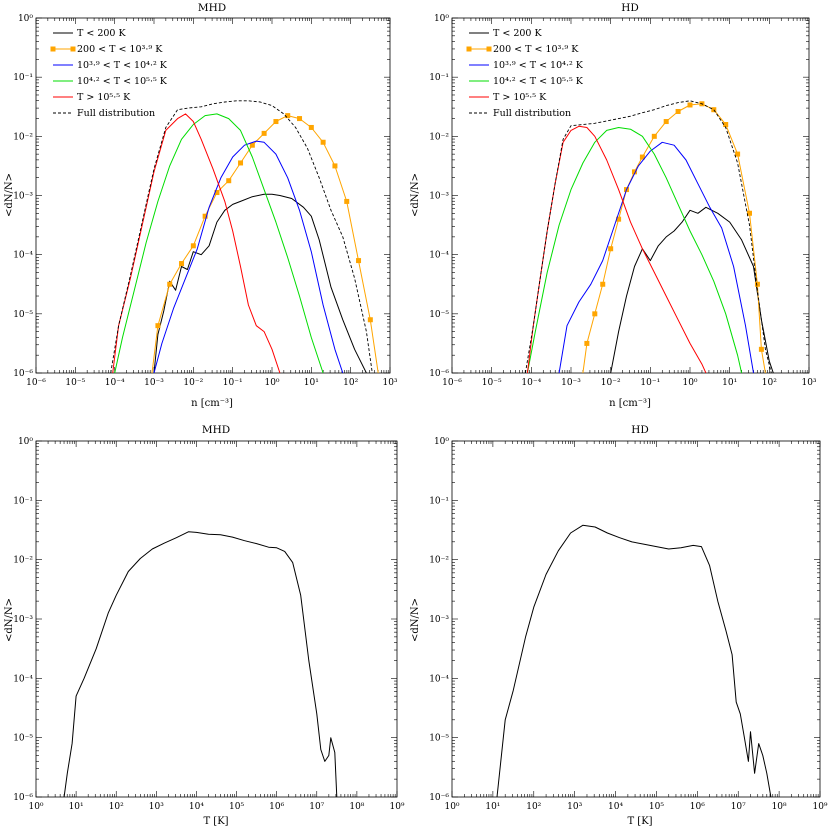 Image resolution: width=833 pixels, height=828 pixels. Describe the element at coordinates (538, 65) in the screenshot. I see `legend-label: 10³·⁹ < T < 10⁴·² K` at that location.